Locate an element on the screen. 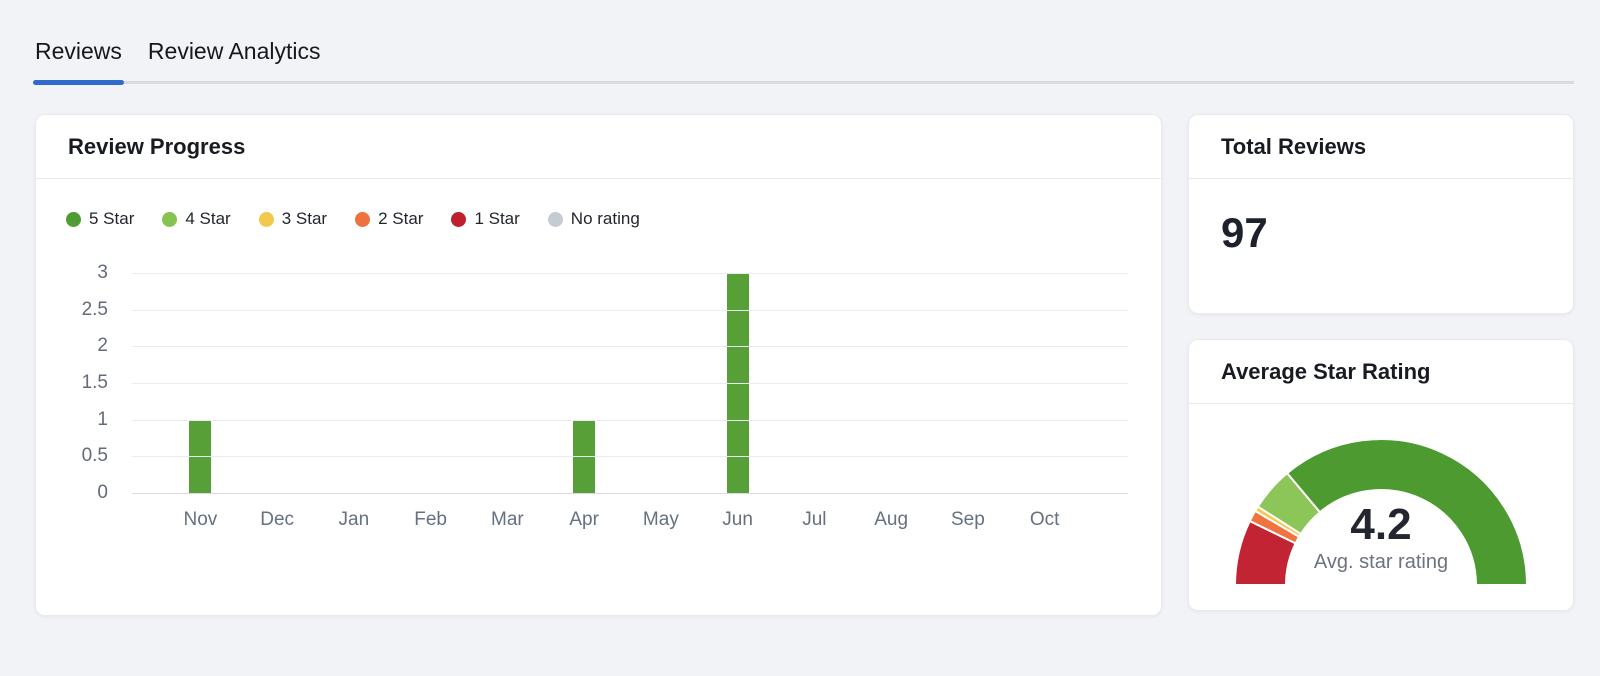 The height and width of the screenshot is (676, 1600). legend-item-5-star: 5 Star is located at coordinates (100, 219).